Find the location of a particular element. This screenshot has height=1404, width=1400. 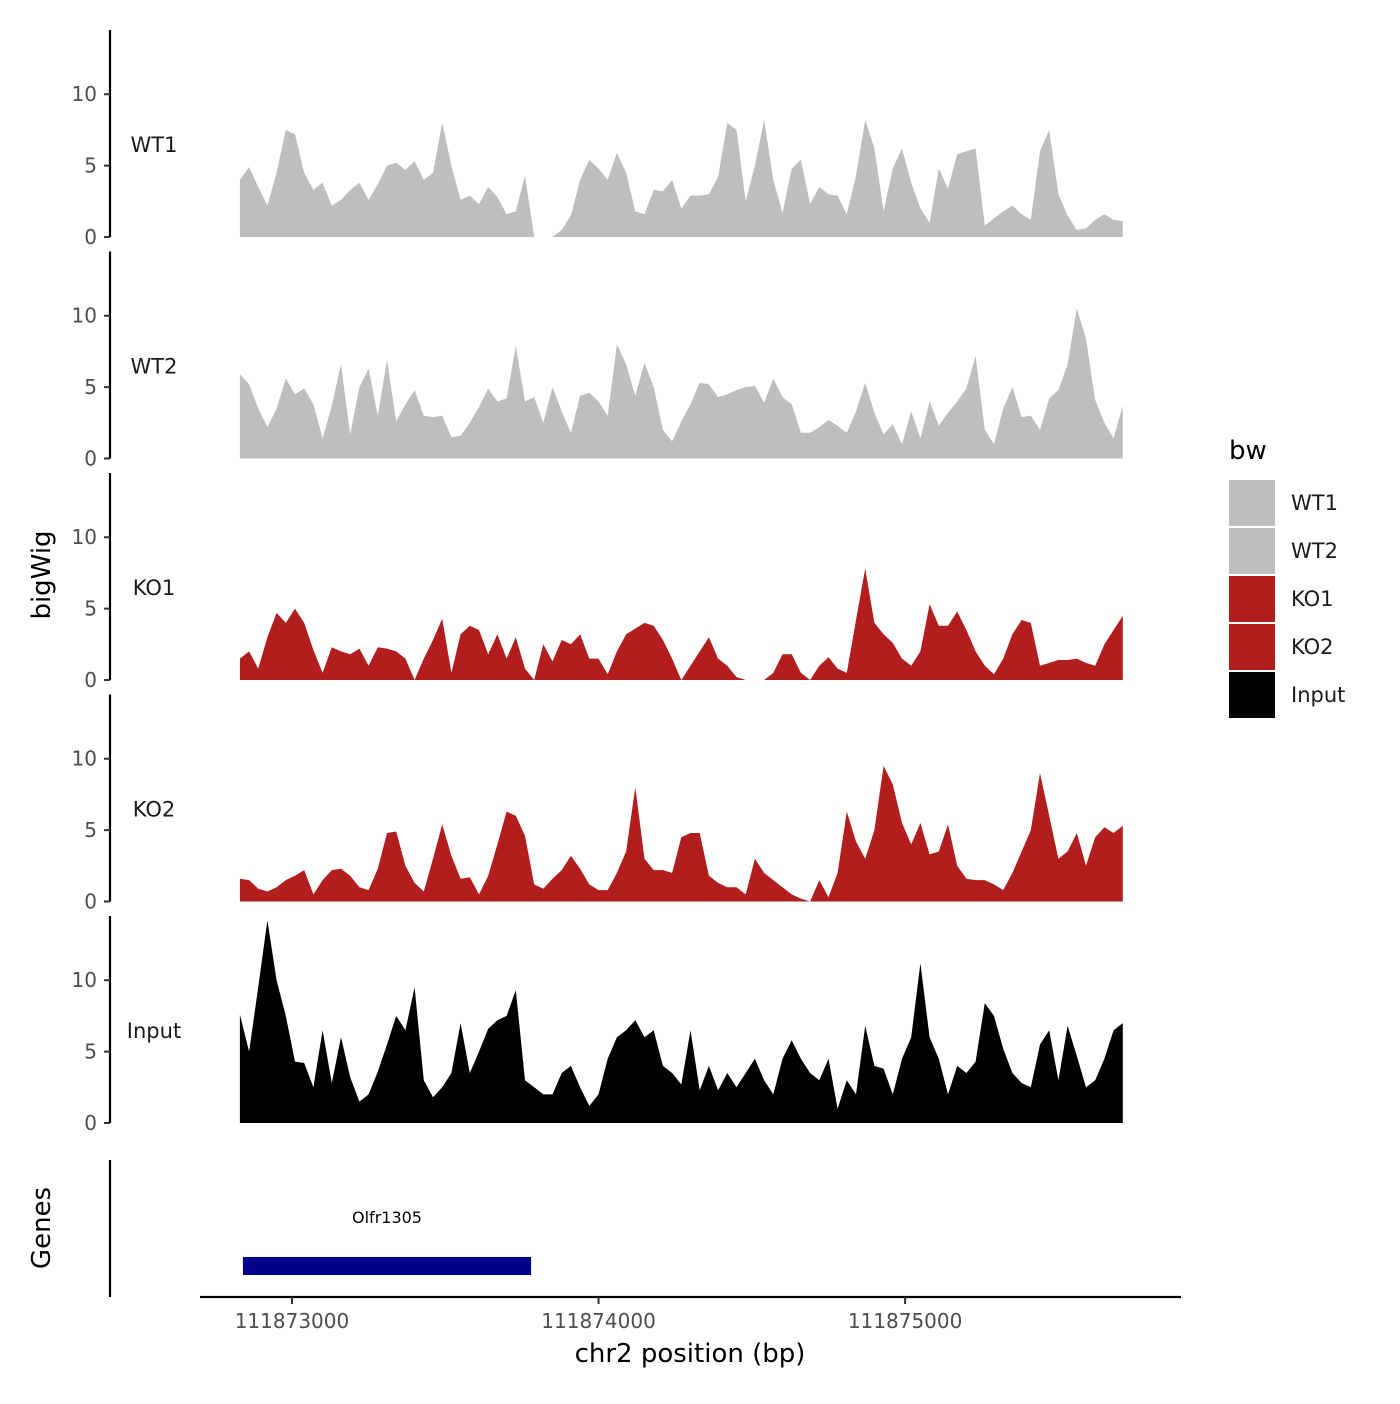

legend-swatch-ko1 is located at coordinates (1252, 599).